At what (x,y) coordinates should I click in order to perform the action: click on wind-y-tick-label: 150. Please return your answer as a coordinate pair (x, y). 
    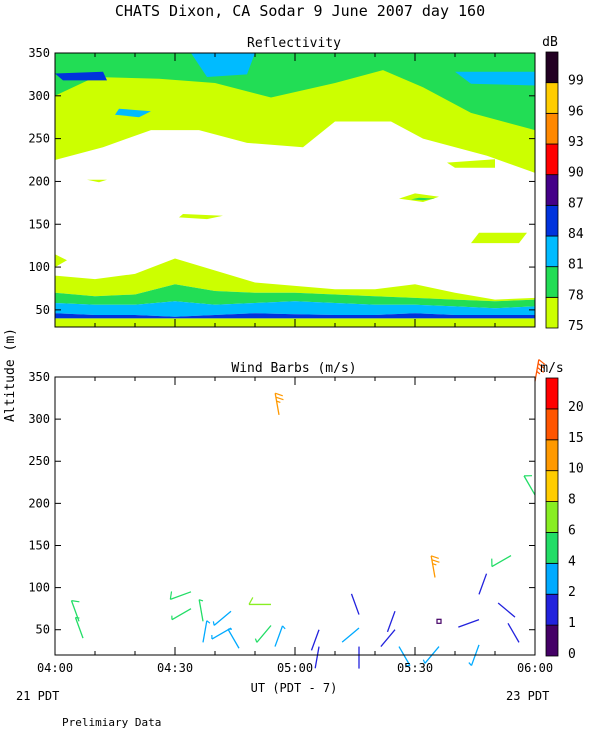
    Looking at the image, I should click on (39, 545).